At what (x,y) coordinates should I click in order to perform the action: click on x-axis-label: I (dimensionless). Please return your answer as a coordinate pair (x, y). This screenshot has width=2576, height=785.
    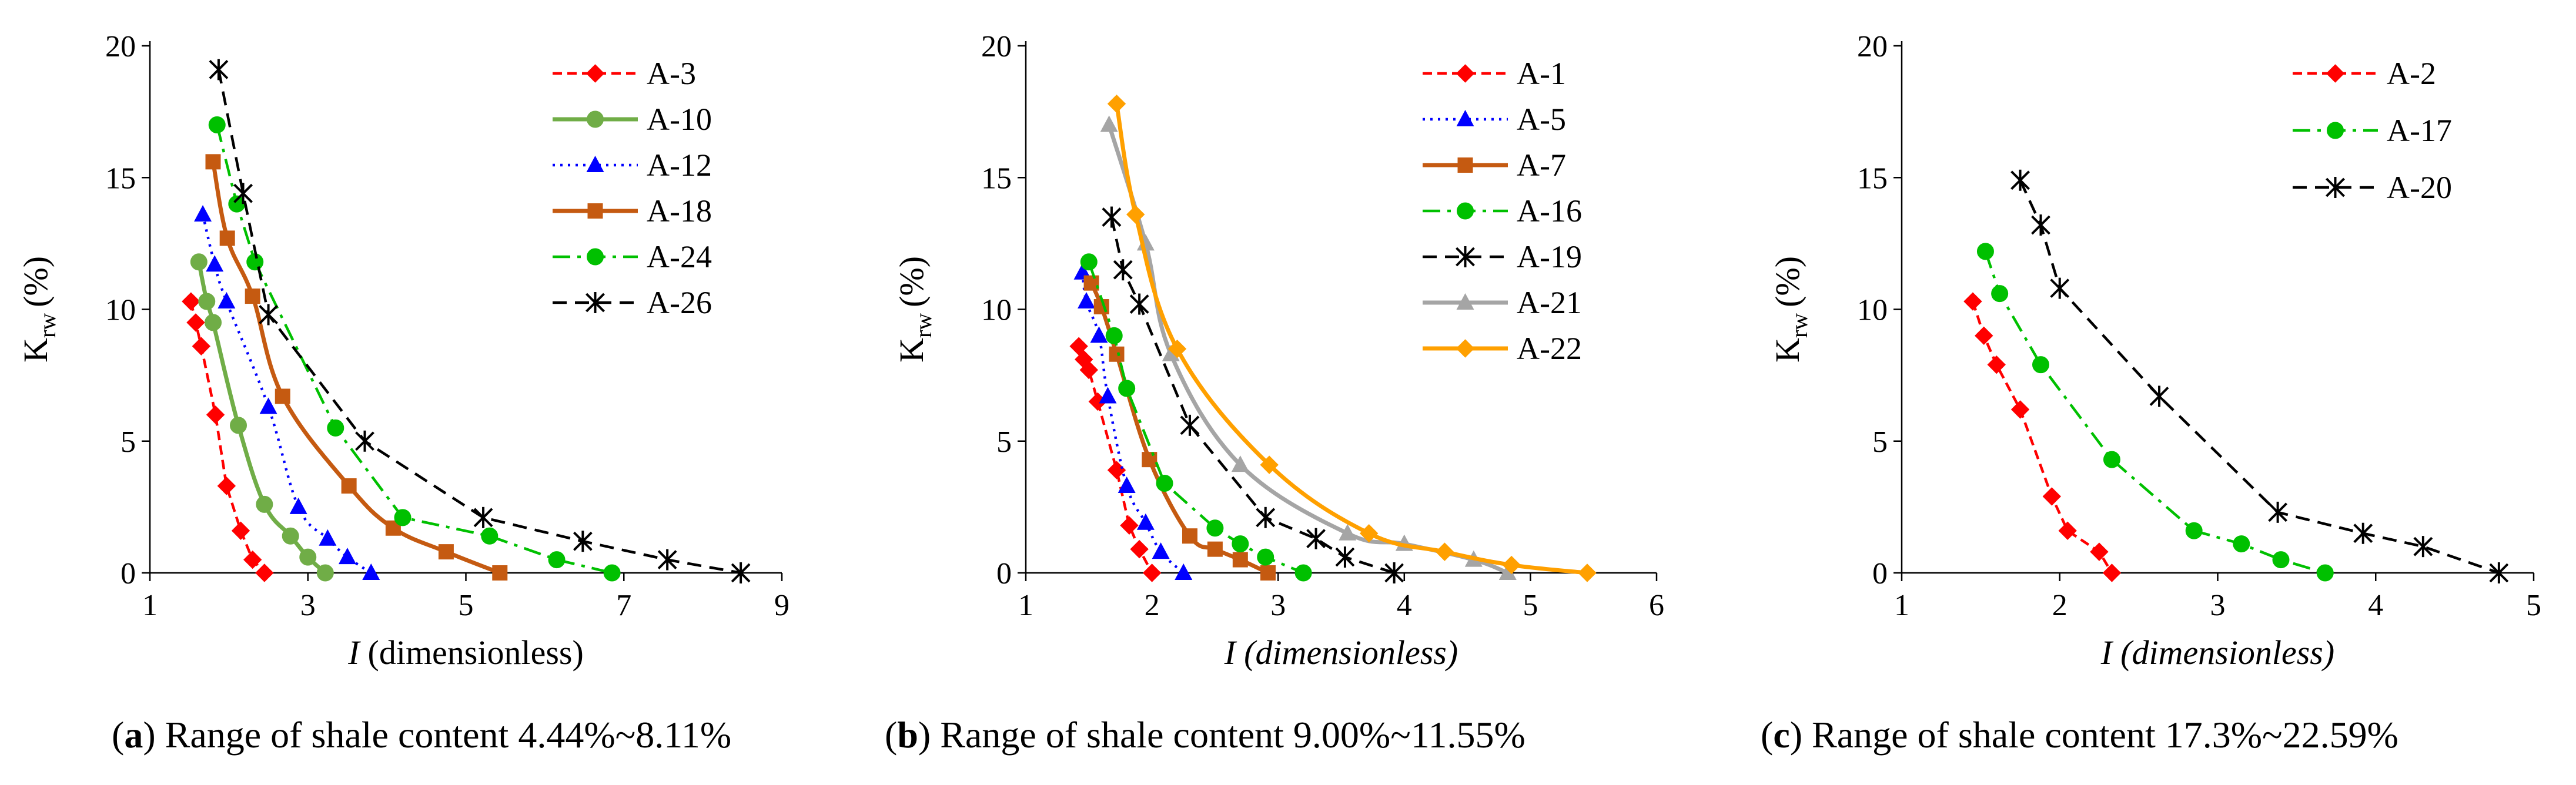
    Looking at the image, I should click on (465, 652).